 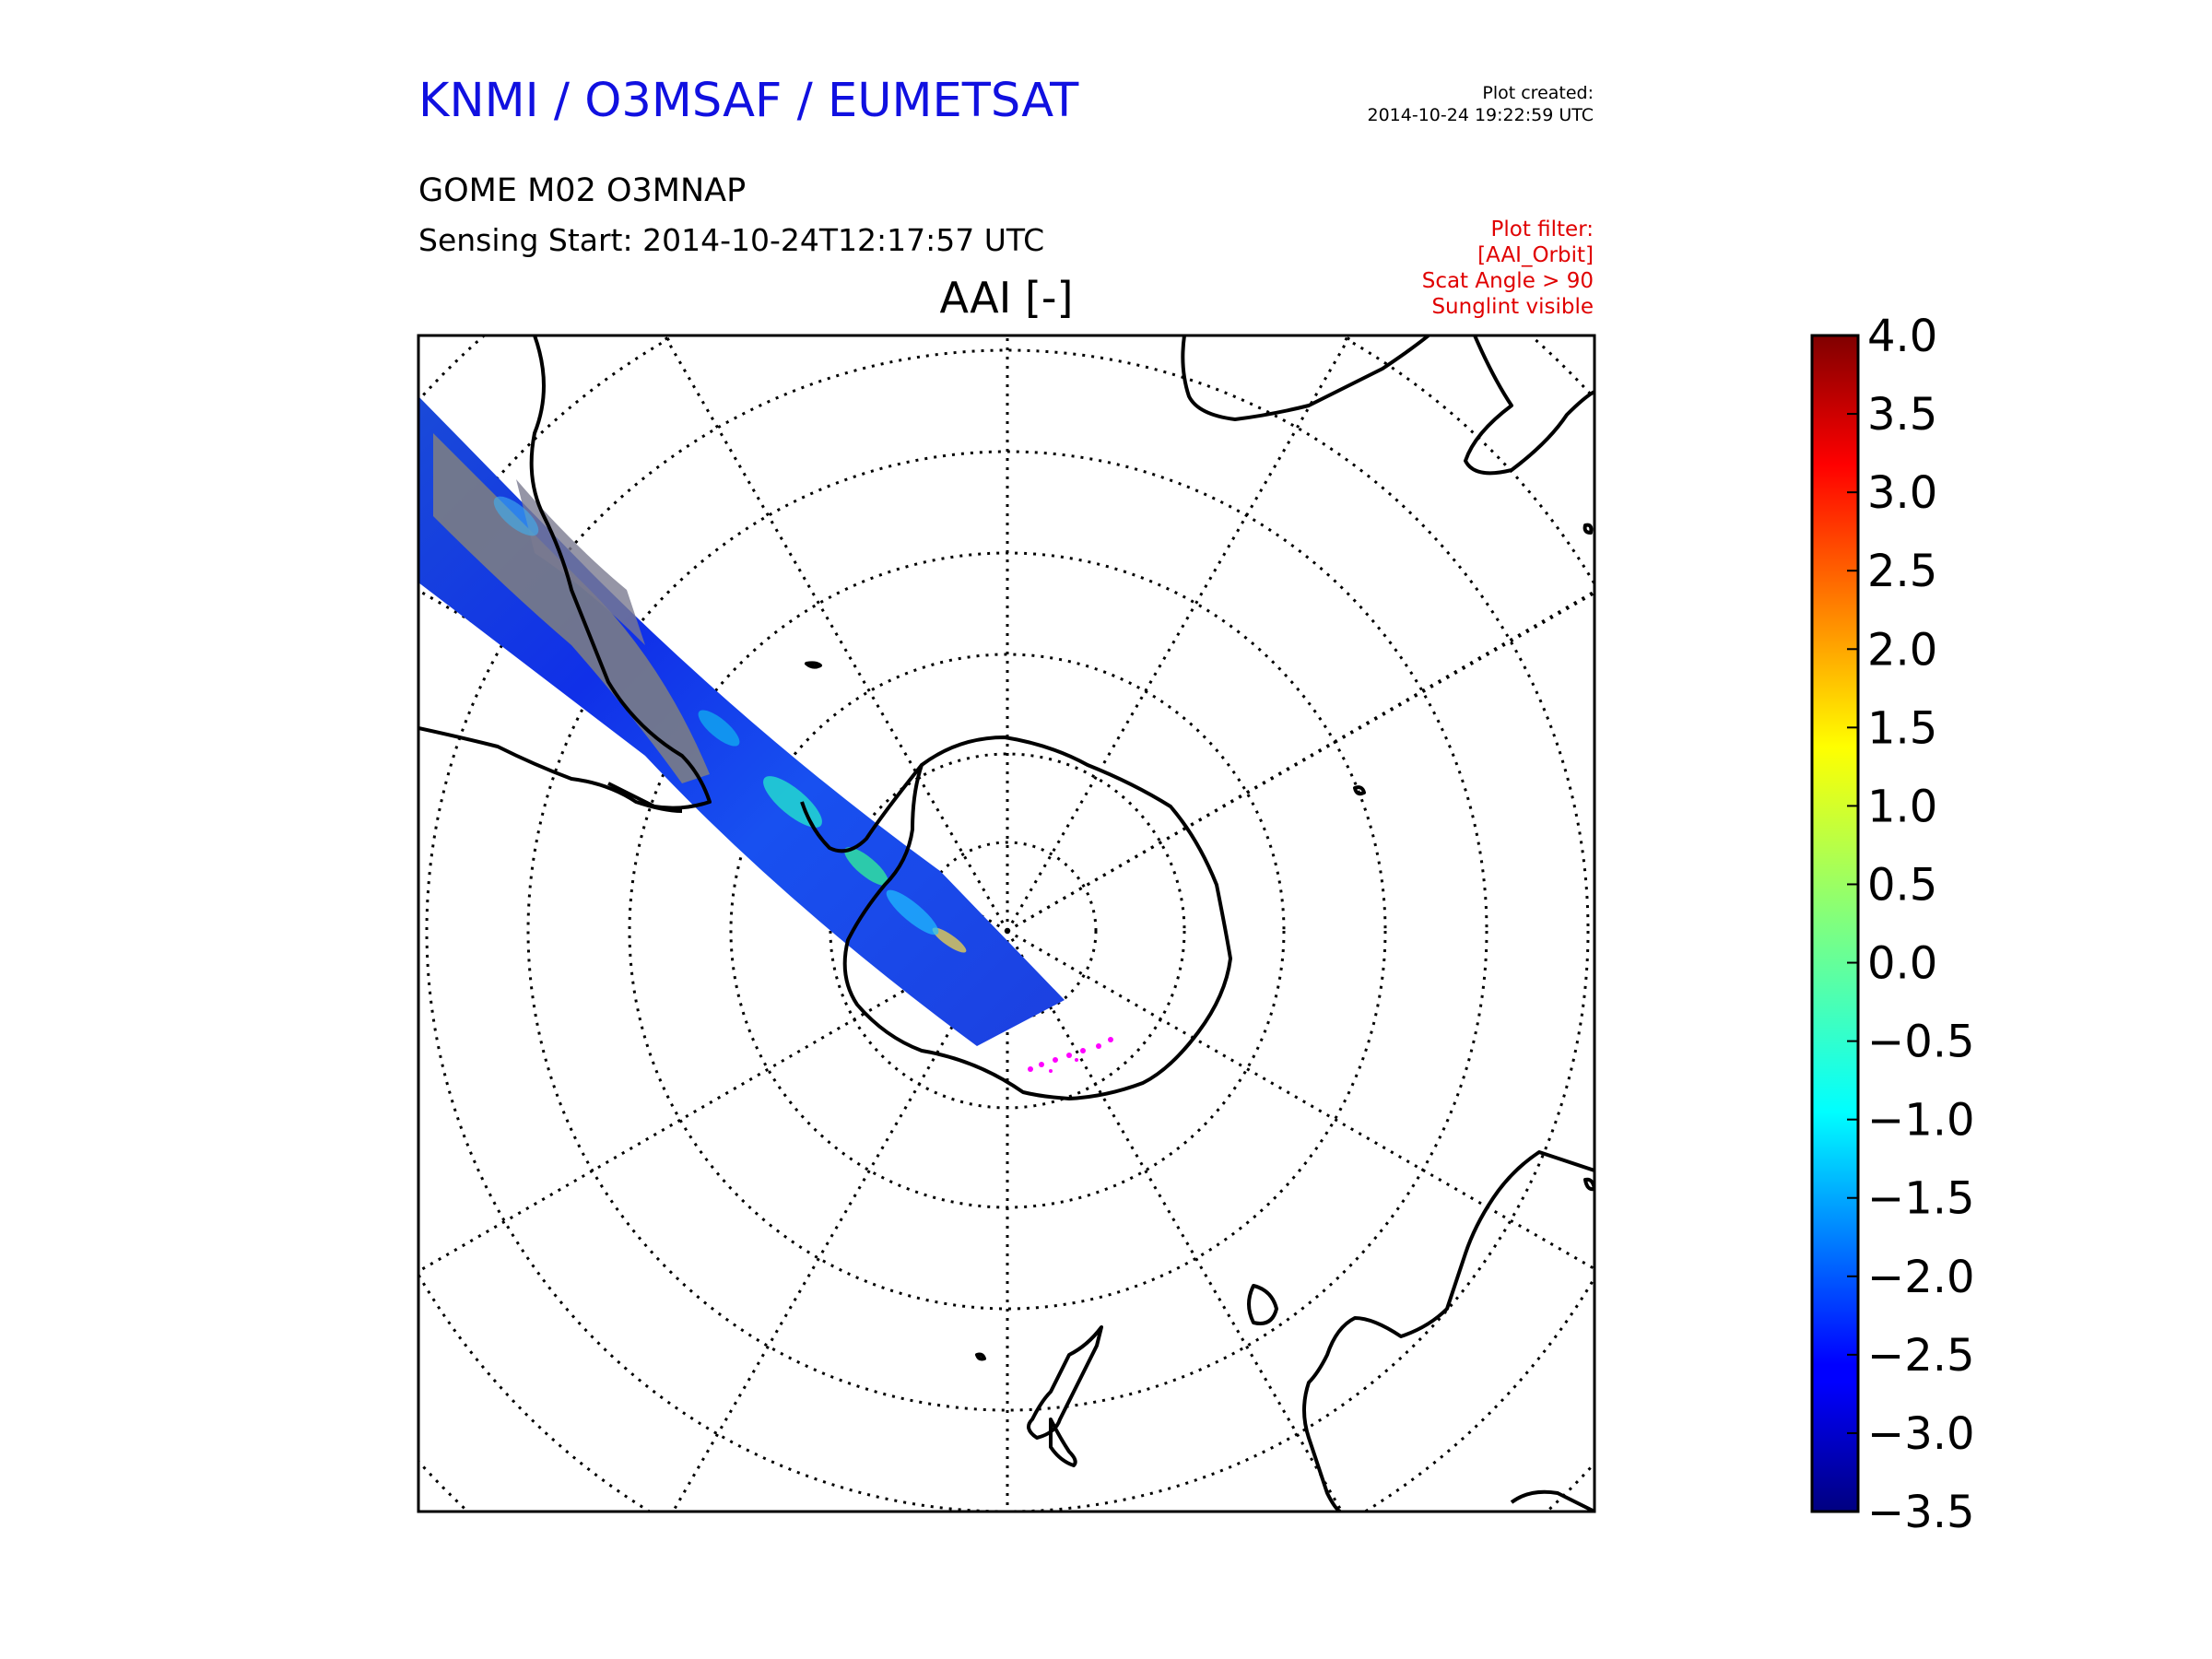 I want to click on colorbar-tick-label: −3.5, so click(x=1921, y=1512).